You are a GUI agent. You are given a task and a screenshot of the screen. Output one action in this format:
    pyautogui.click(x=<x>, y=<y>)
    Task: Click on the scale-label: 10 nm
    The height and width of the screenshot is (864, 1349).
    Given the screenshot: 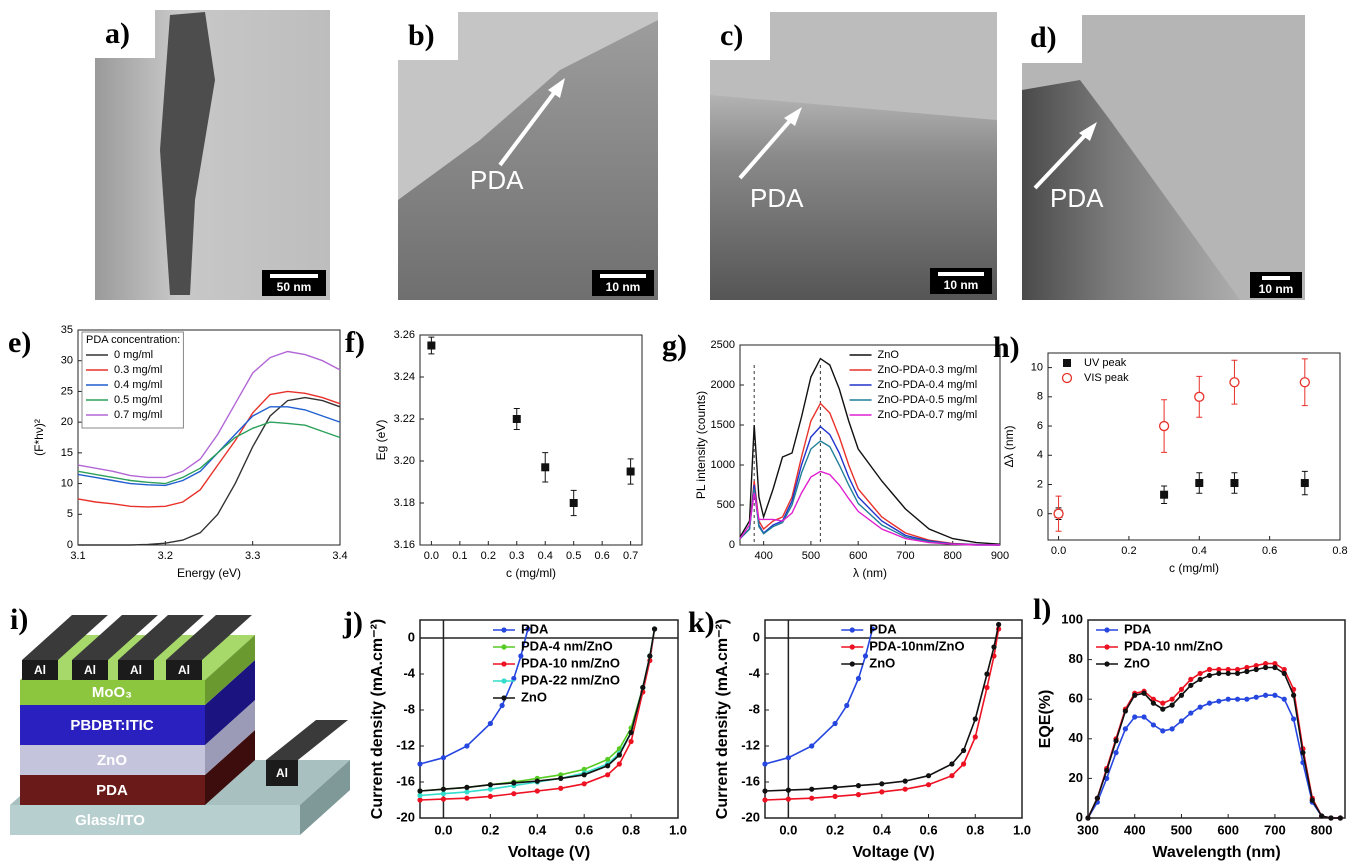 What is the action you would take?
    pyautogui.click(x=1276, y=289)
    